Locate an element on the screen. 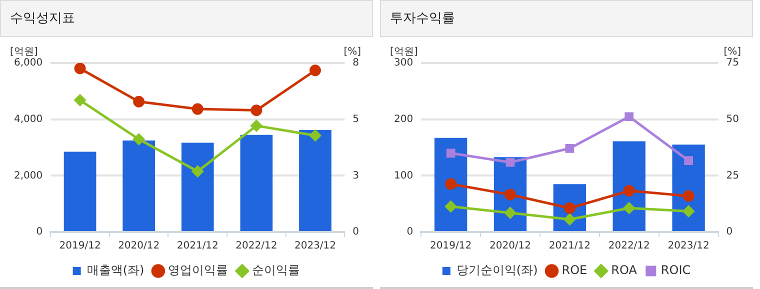  y2-tick-label: 8 is located at coordinates (356, 63).